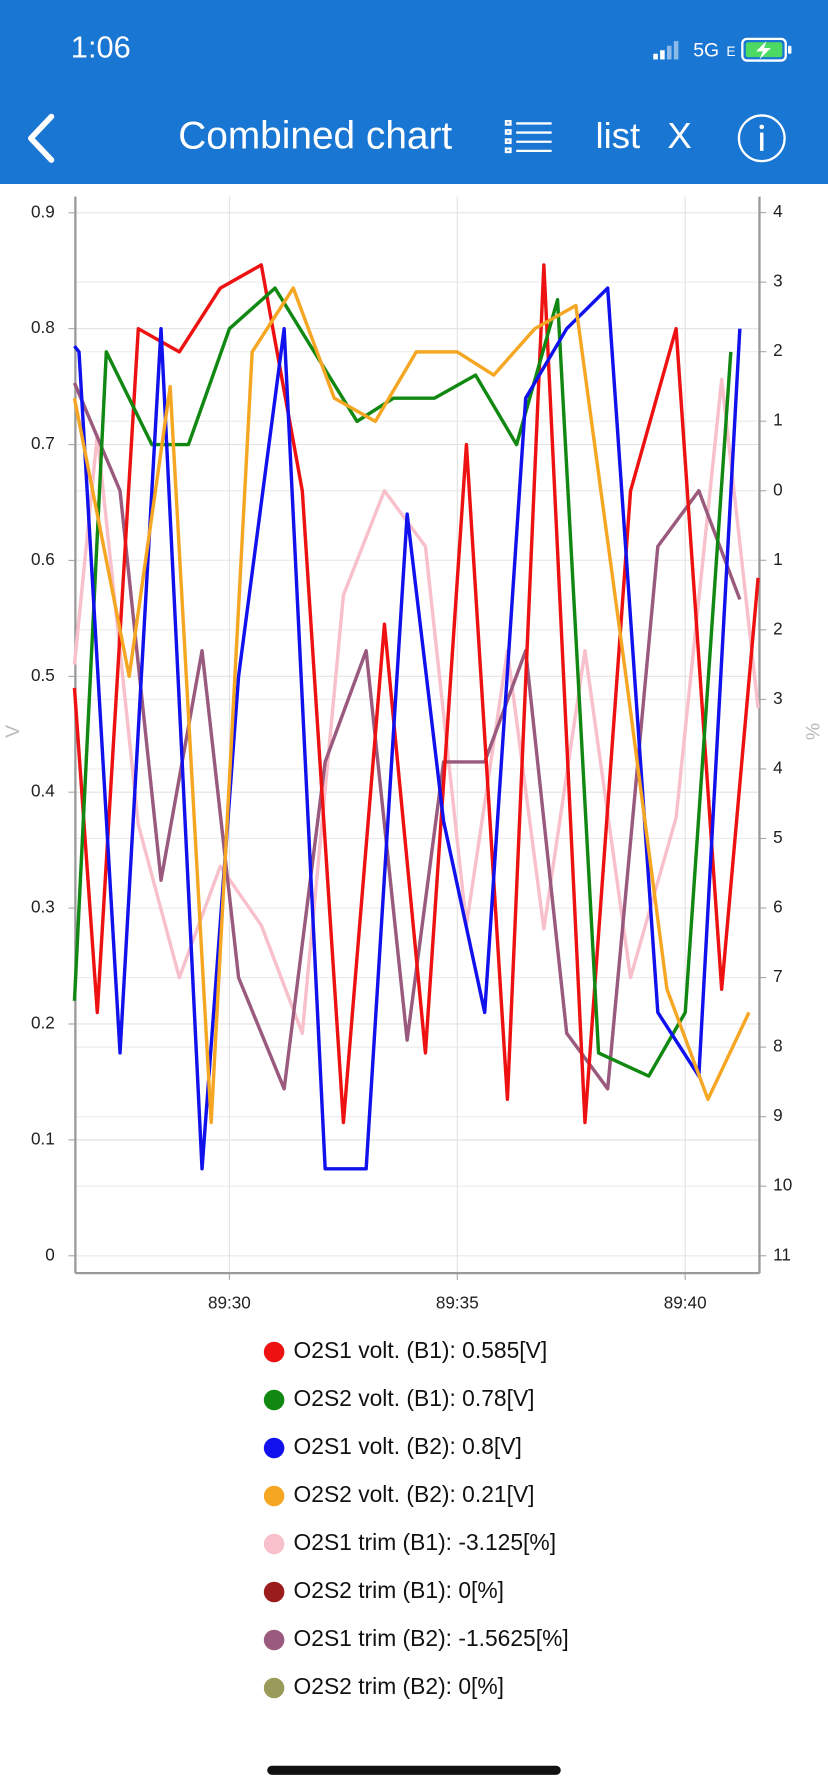  Describe the element at coordinates (761, 138) in the screenshot. I see `info-button` at that location.